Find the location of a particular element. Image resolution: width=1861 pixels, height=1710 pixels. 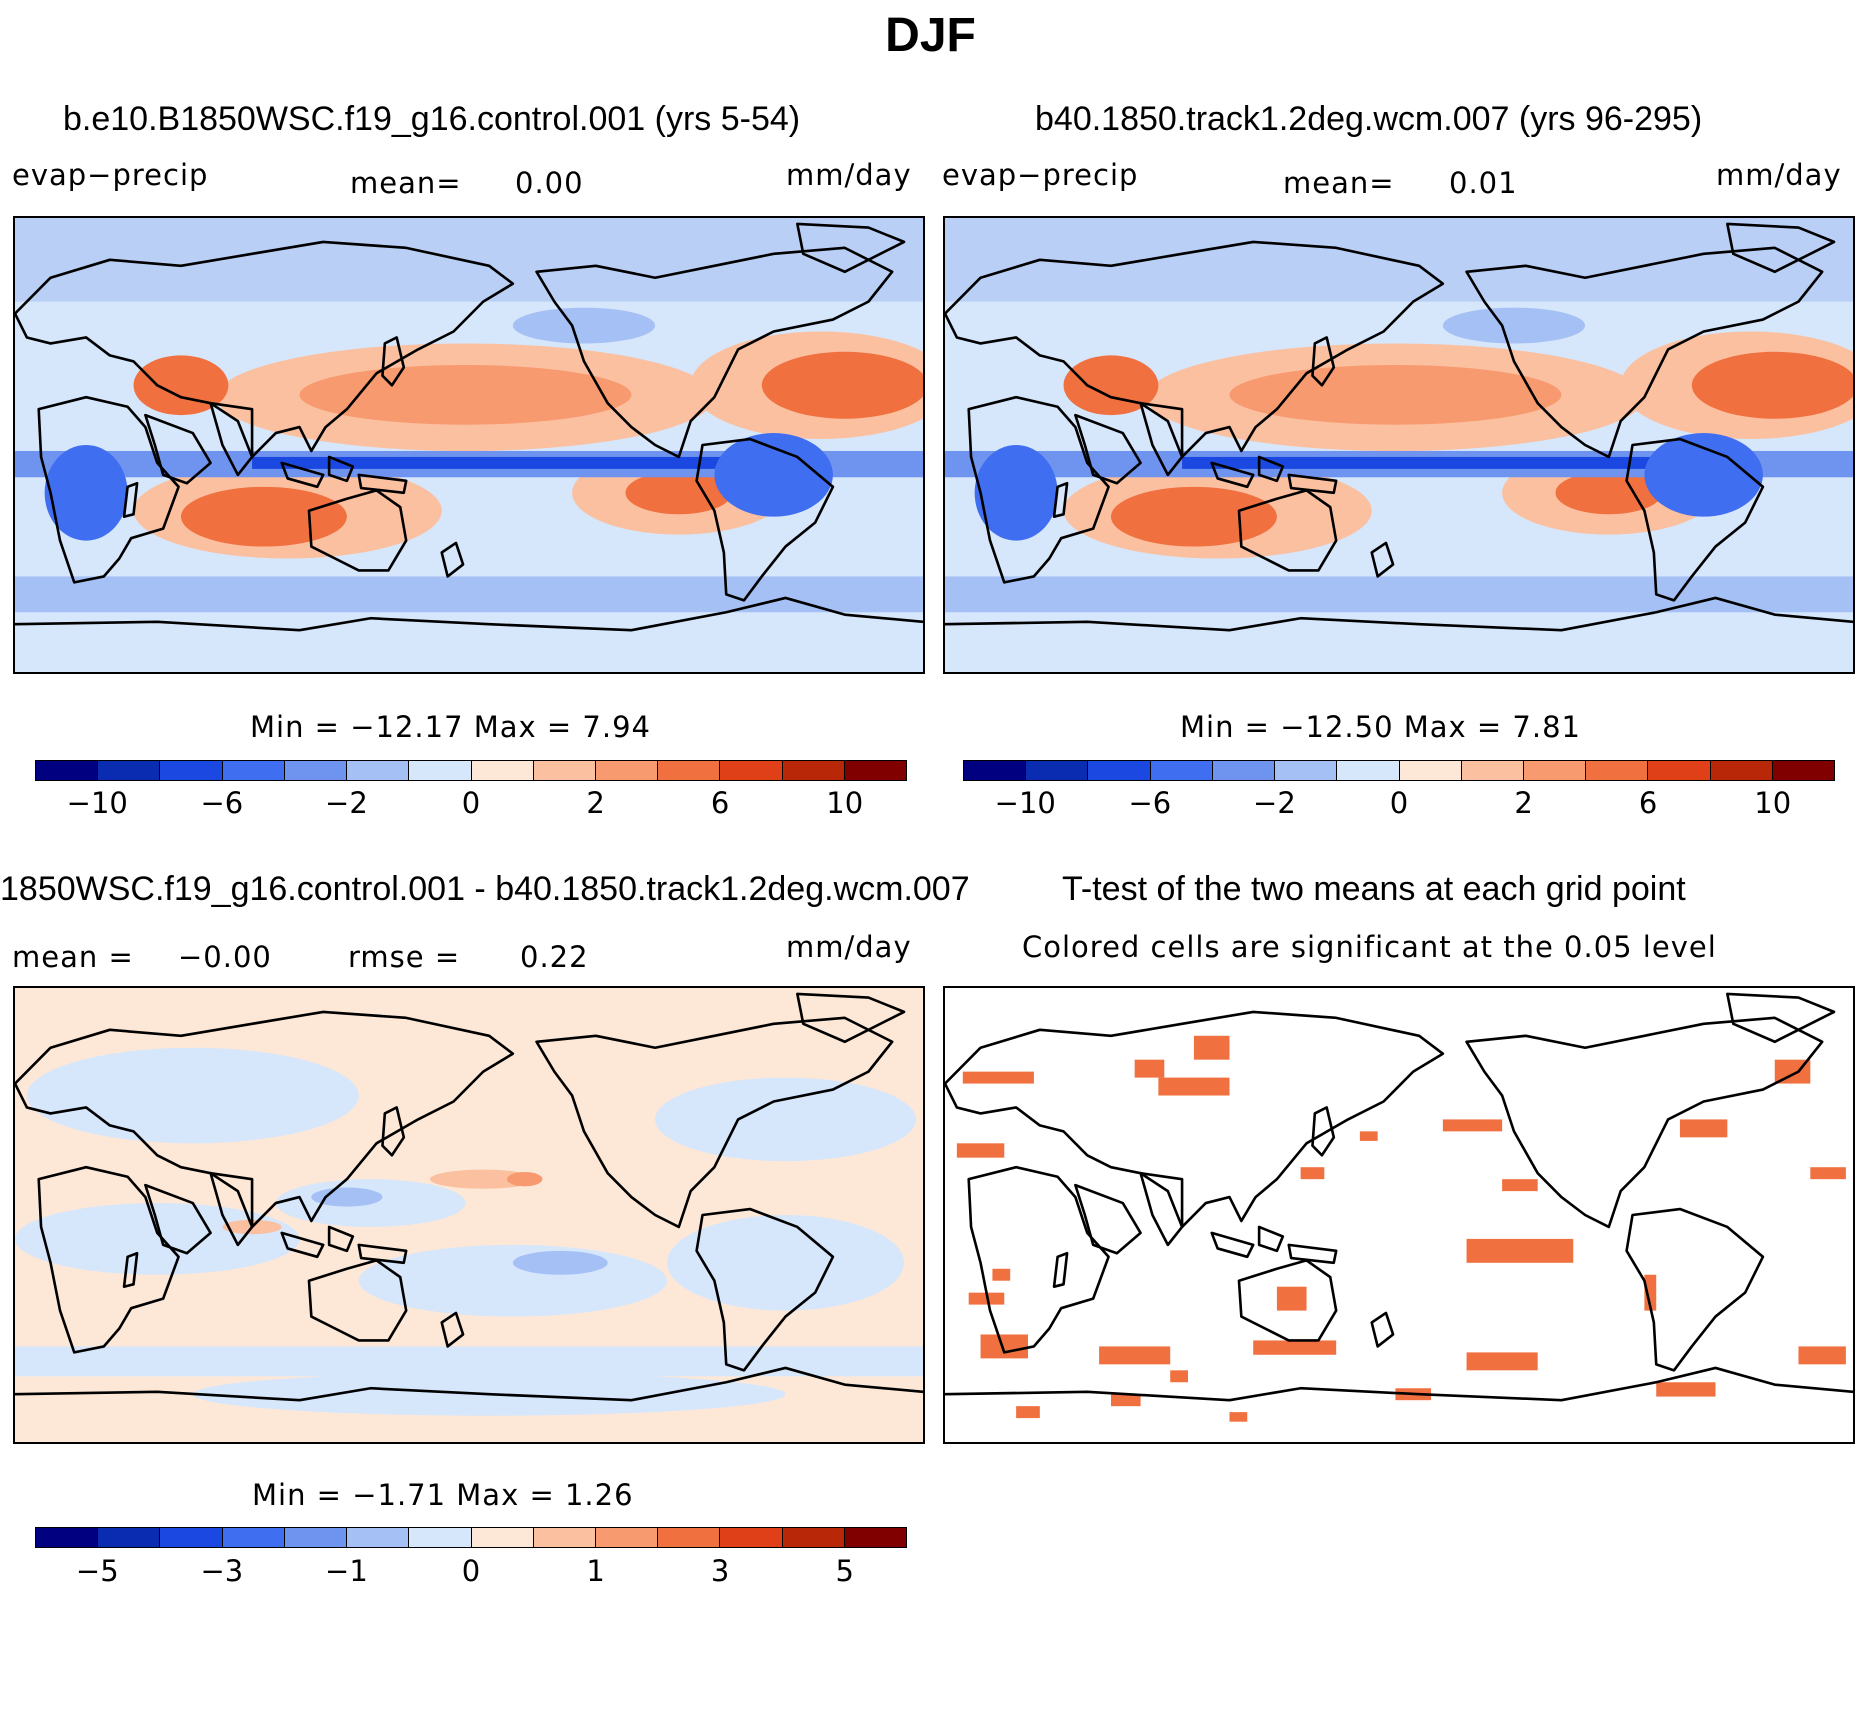

colorbar-2-tick-label: −10 is located at coordinates (1025, 803).